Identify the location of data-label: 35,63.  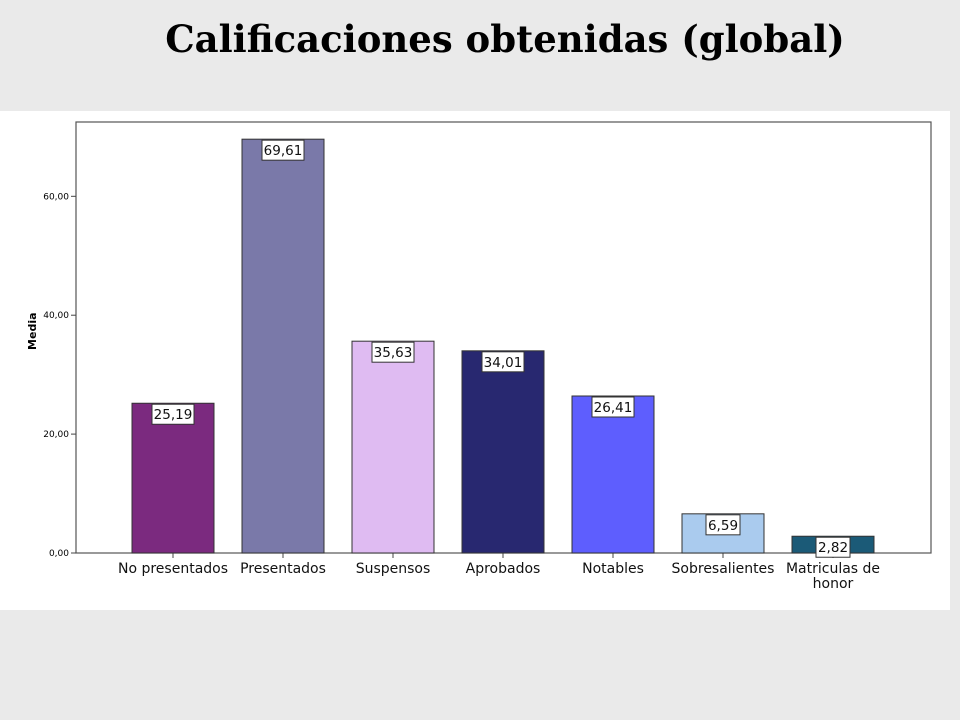
(393, 353).